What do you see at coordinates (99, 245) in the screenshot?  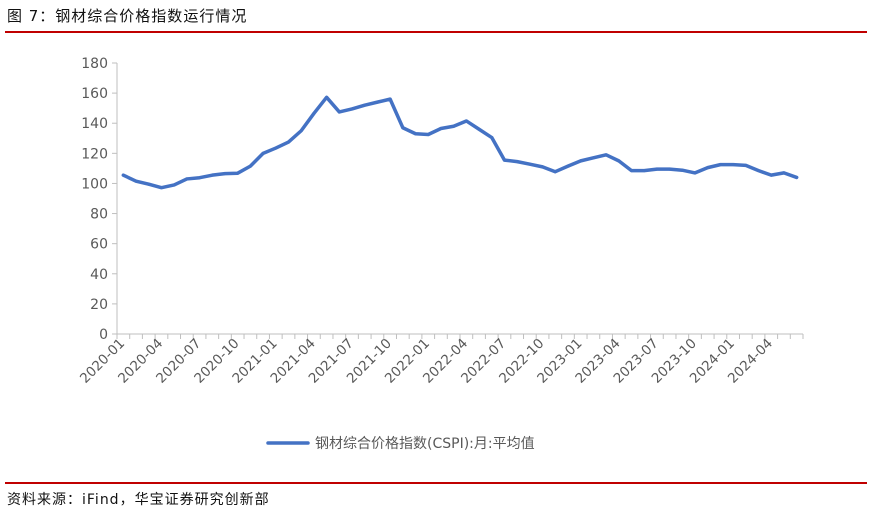 I see `y-tick-label: 60` at bounding box center [99, 245].